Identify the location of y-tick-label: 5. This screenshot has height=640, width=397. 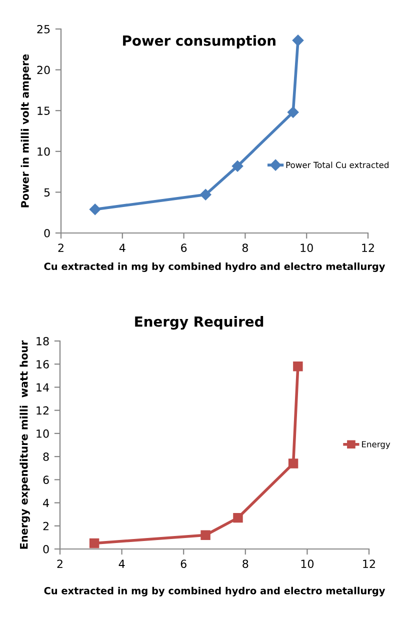
(47, 192).